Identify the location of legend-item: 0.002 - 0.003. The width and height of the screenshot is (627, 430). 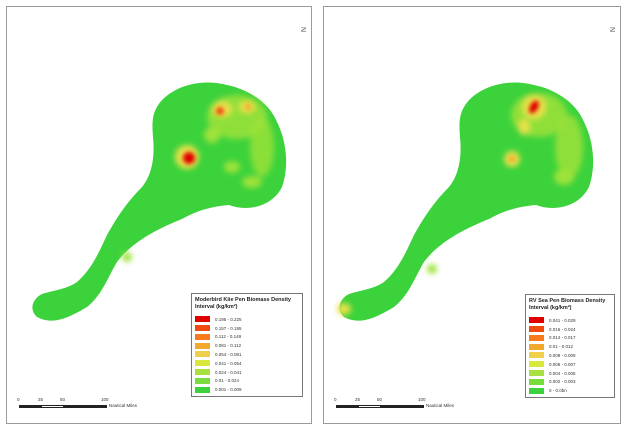
(570, 381).